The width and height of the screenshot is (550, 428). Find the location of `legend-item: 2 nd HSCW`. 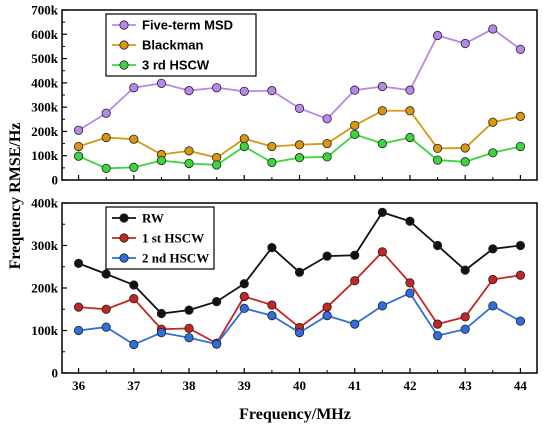

legend-item: 2 nd HSCW is located at coordinates (160, 258).